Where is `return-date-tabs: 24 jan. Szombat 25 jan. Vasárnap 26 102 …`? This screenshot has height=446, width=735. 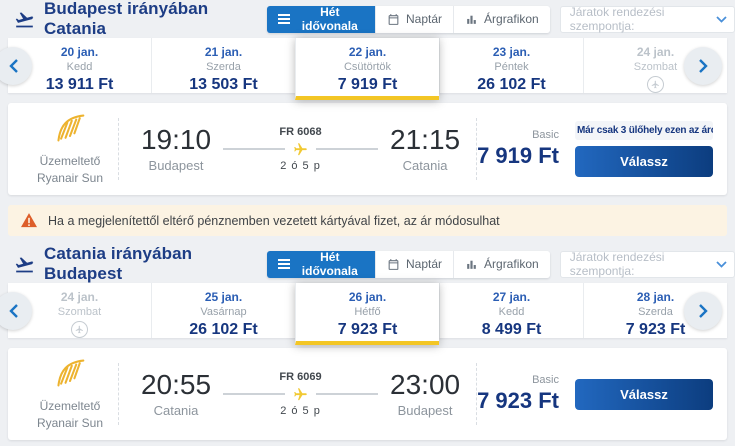
return-date-tabs: 24 jan. Szombat 25 jan. Vasárnap 26 102 … is located at coordinates (363, 314).